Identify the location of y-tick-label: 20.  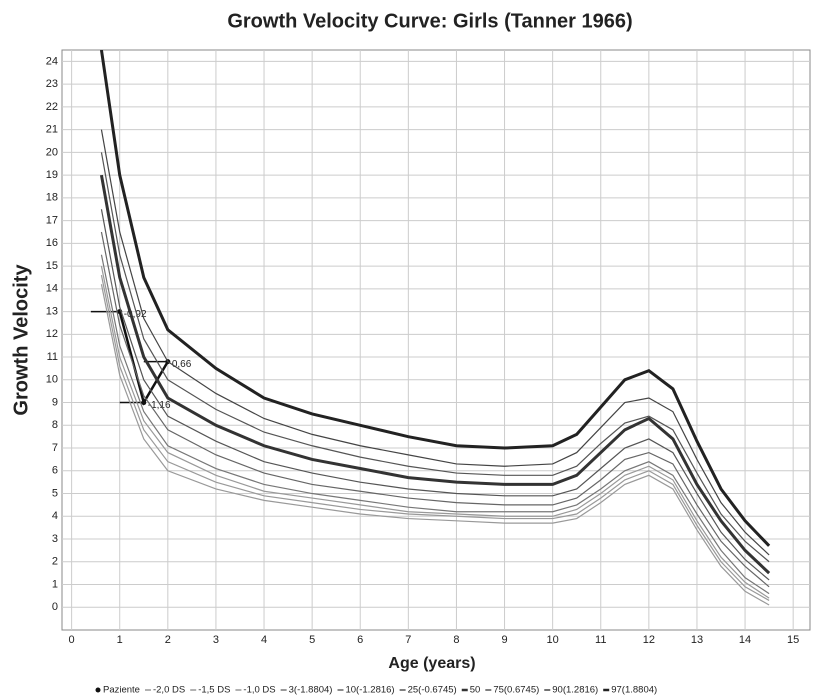
(52, 152).